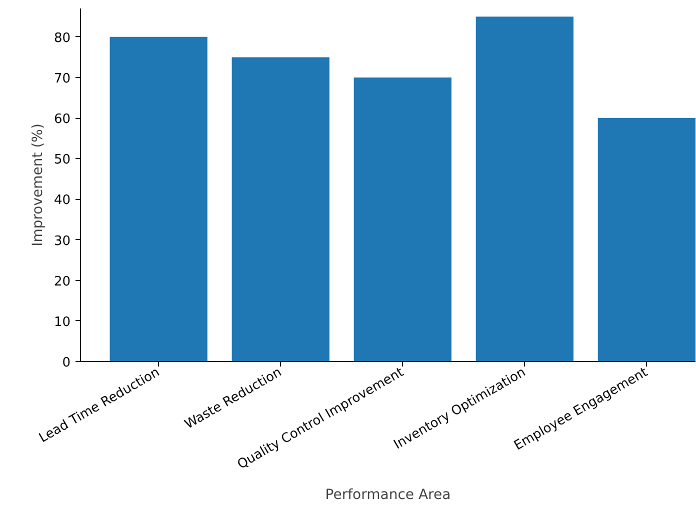  I want to click on y-tick-label: 40, so click(62, 200).